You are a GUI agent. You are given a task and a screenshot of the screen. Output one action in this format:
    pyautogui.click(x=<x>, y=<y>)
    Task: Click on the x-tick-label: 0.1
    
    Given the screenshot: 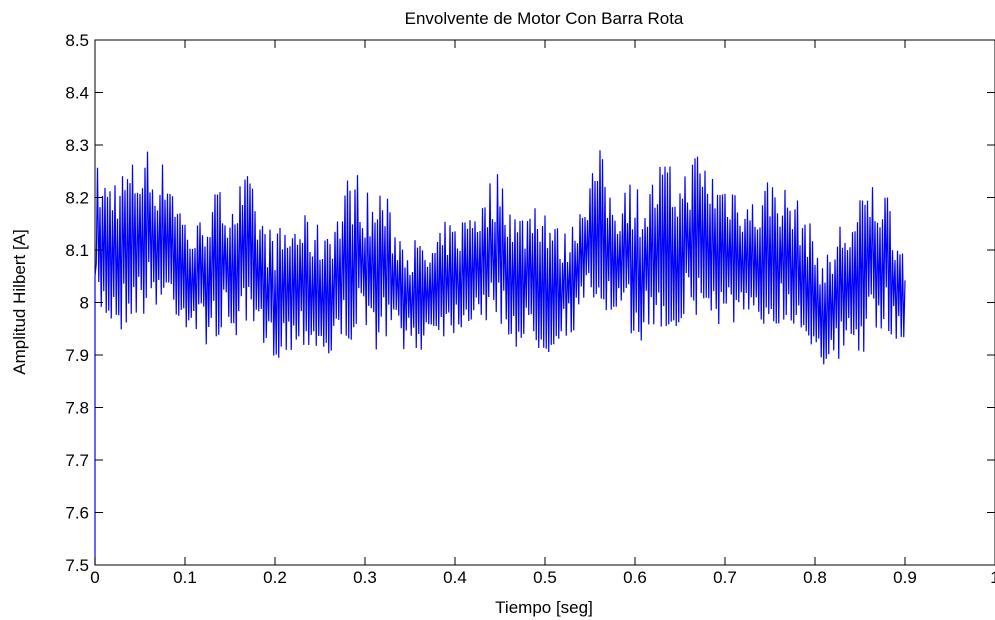 What is the action you would take?
    pyautogui.click(x=185, y=577)
    